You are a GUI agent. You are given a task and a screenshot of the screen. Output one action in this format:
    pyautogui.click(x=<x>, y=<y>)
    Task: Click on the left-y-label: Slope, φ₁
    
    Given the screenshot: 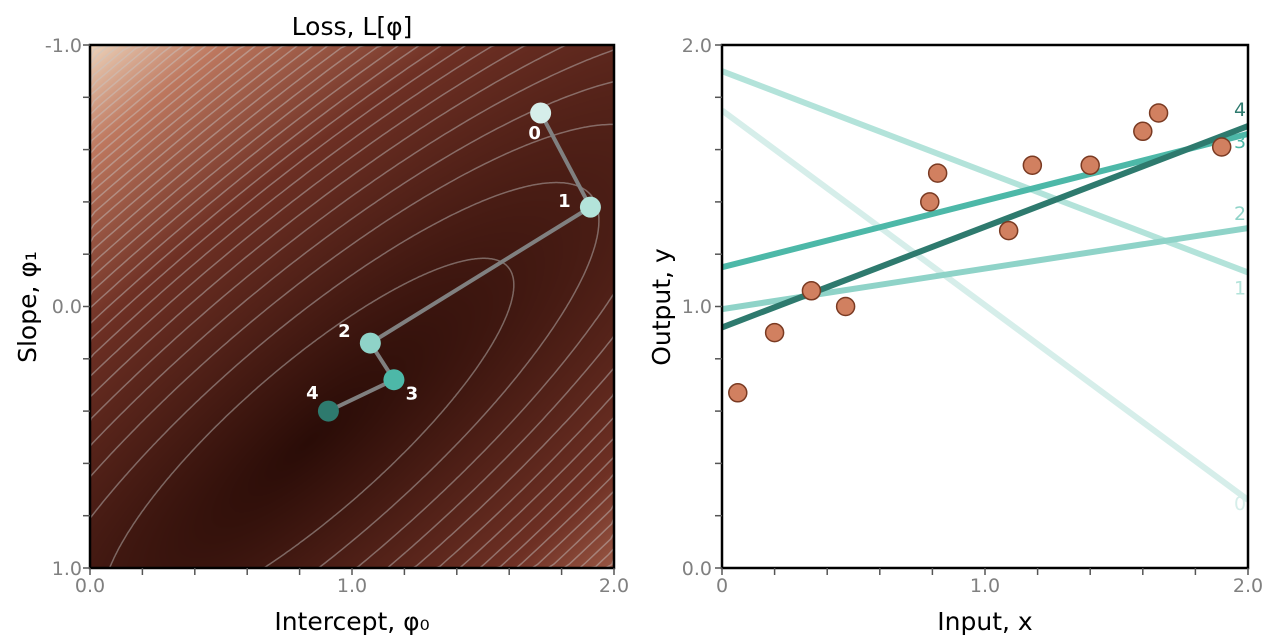 What is the action you would take?
    pyautogui.click(x=27, y=307)
    